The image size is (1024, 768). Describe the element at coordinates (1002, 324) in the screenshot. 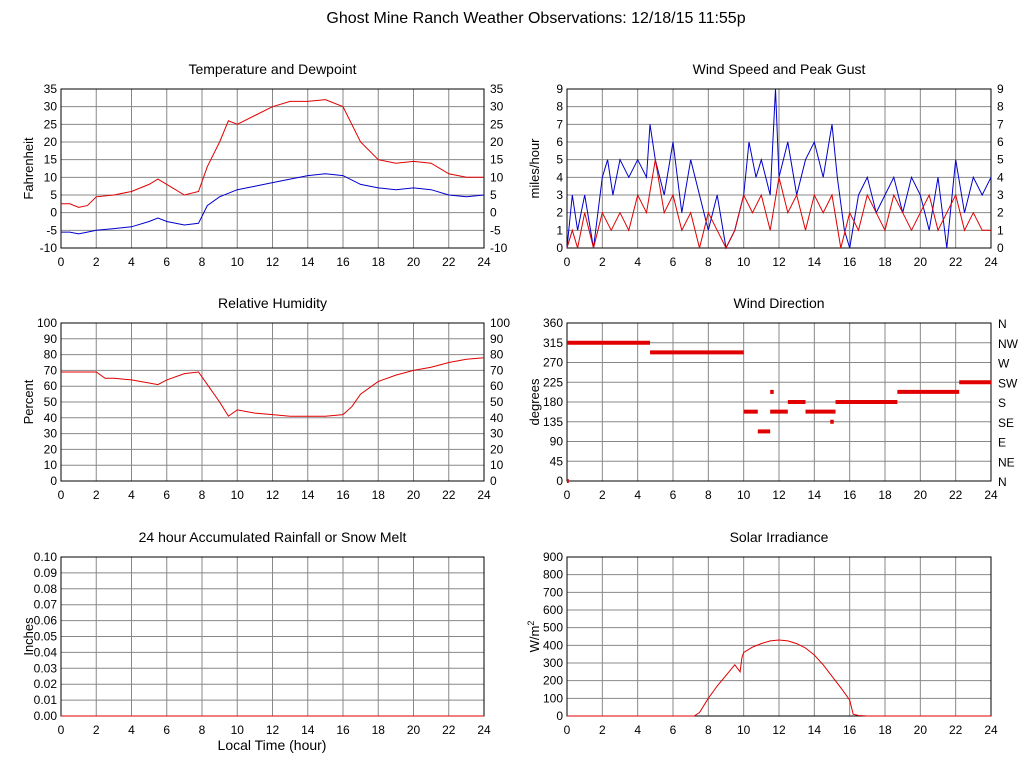

I see `compass-label: N` at that location.